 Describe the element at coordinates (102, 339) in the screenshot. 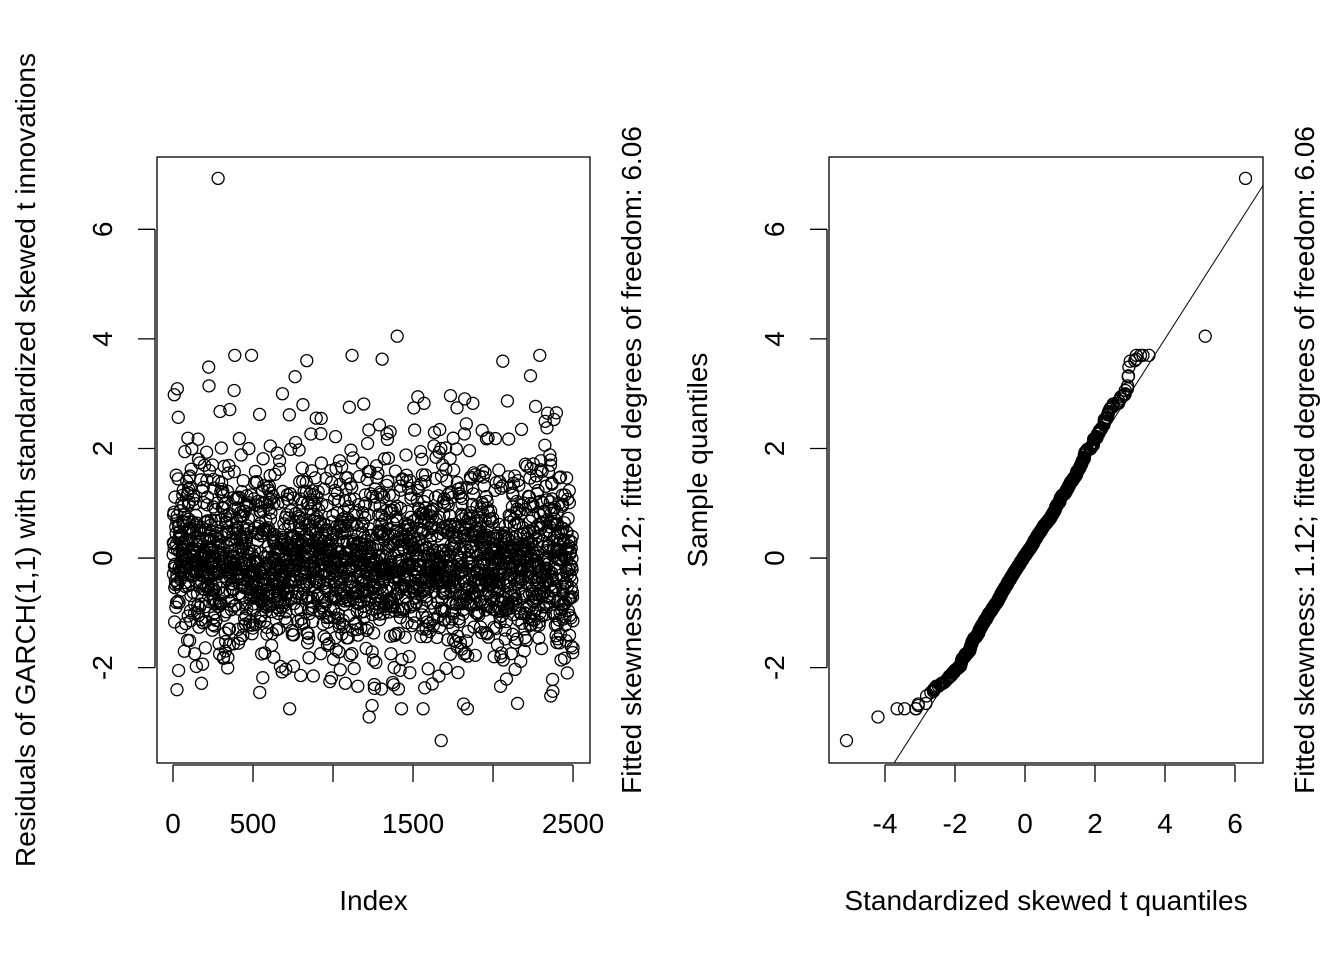

I see `y-tick-label: 4` at that location.